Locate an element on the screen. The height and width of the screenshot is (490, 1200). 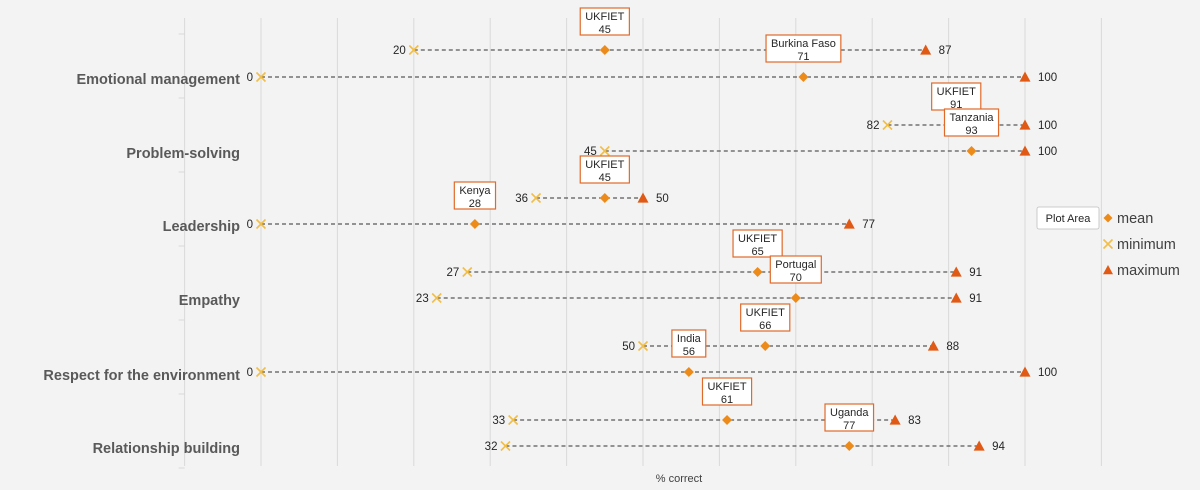
minimum-value-label: 20 is located at coordinates (399, 51).